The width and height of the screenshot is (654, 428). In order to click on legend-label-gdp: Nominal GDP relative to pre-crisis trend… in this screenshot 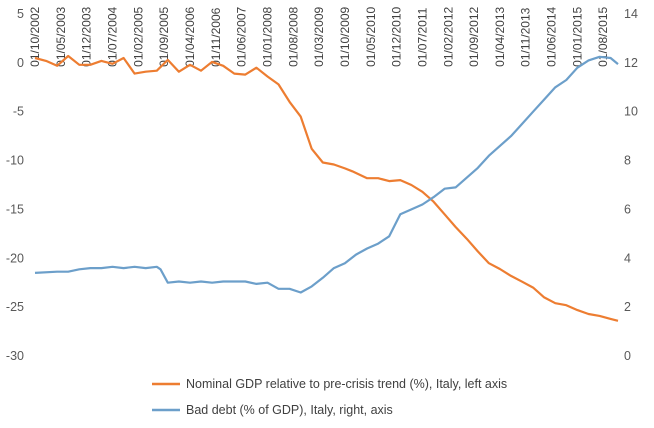, I will do `click(346, 384)`.